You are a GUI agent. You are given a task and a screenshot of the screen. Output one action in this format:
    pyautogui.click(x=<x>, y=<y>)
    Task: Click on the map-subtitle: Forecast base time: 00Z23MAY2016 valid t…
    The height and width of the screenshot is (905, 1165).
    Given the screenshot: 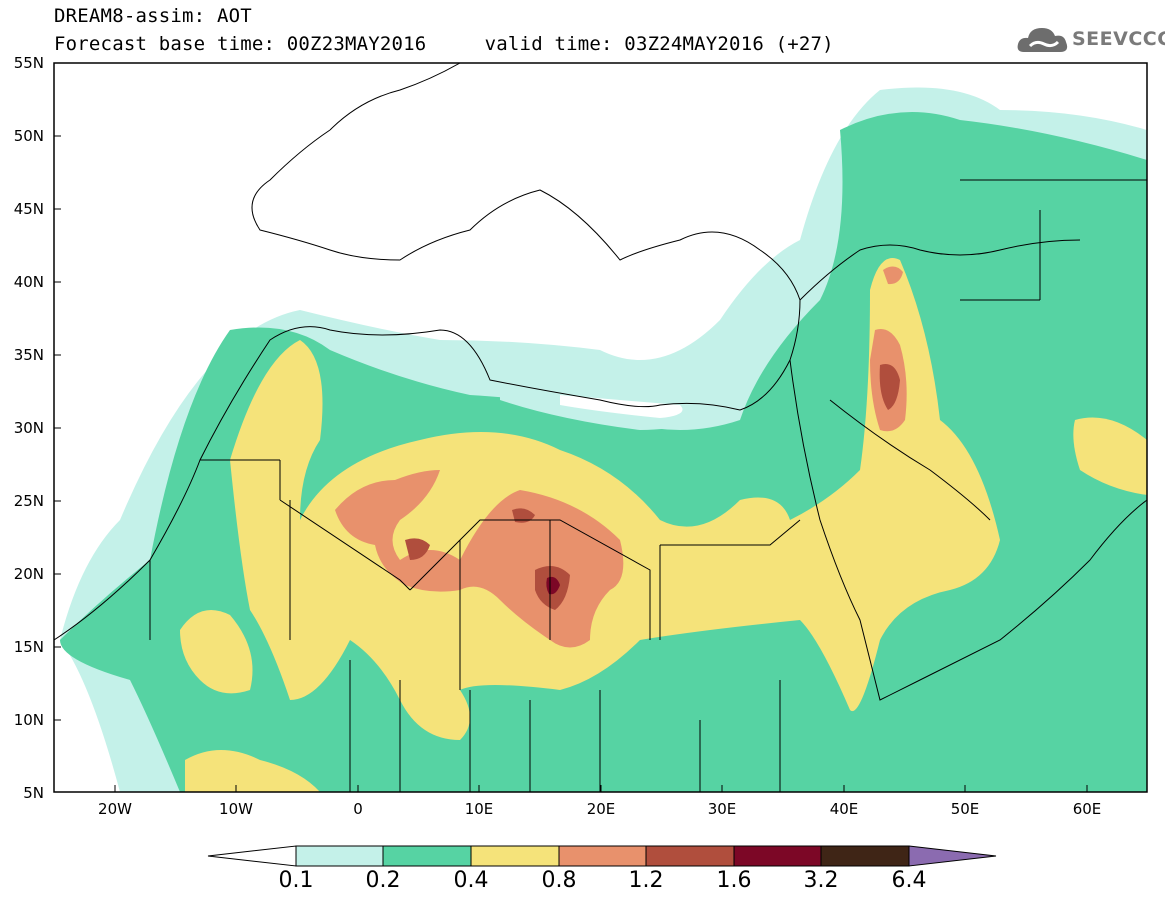 What is the action you would take?
    pyautogui.click(x=444, y=44)
    